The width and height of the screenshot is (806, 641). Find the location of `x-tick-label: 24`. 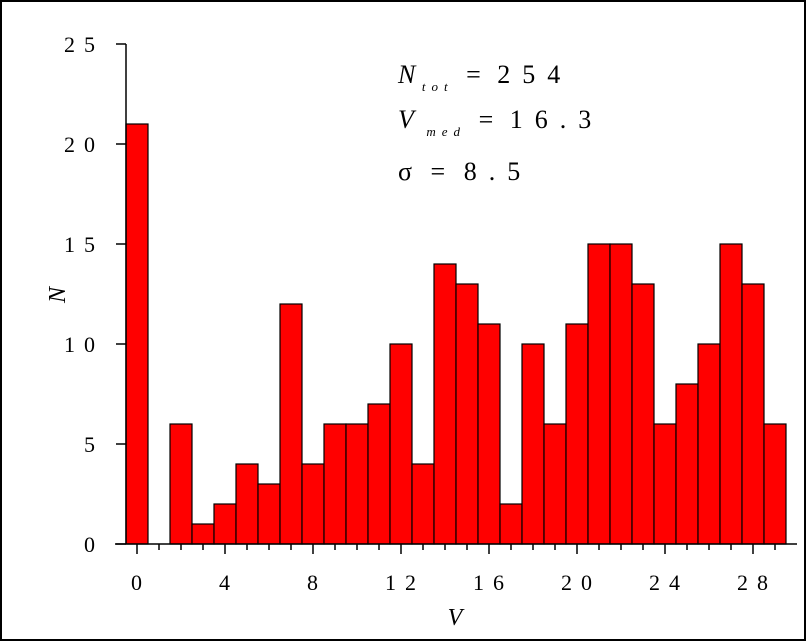

x-tick-label: 24 is located at coordinates (669, 582).